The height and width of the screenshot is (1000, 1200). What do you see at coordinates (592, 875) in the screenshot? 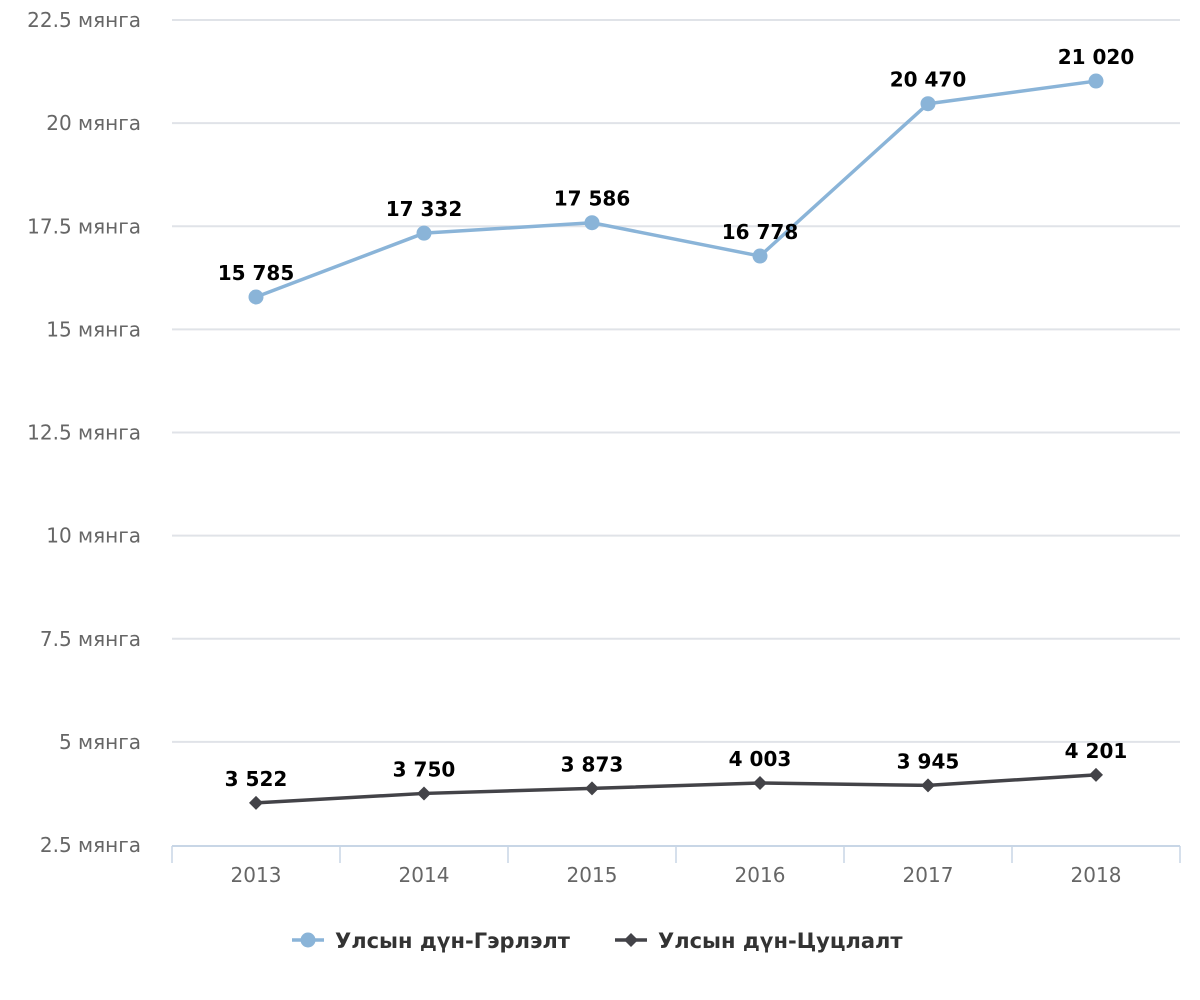
I see `x-tick-label: 2015` at bounding box center [592, 875].